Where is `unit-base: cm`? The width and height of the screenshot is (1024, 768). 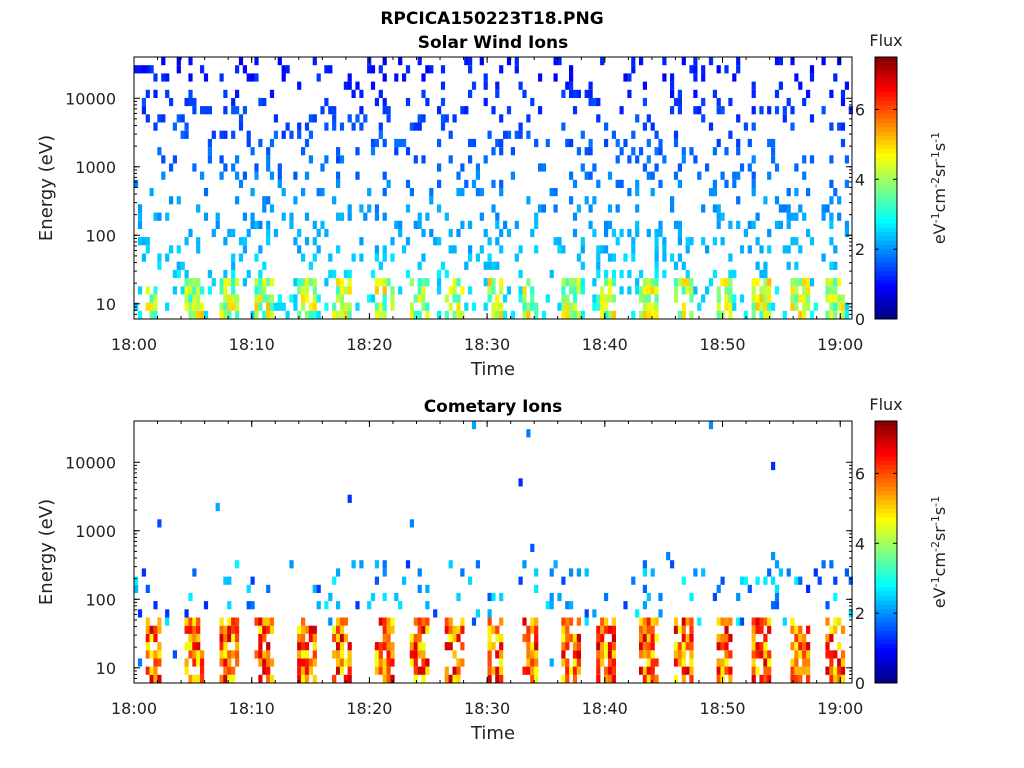
unit-base: cm is located at coordinates (939, 564).